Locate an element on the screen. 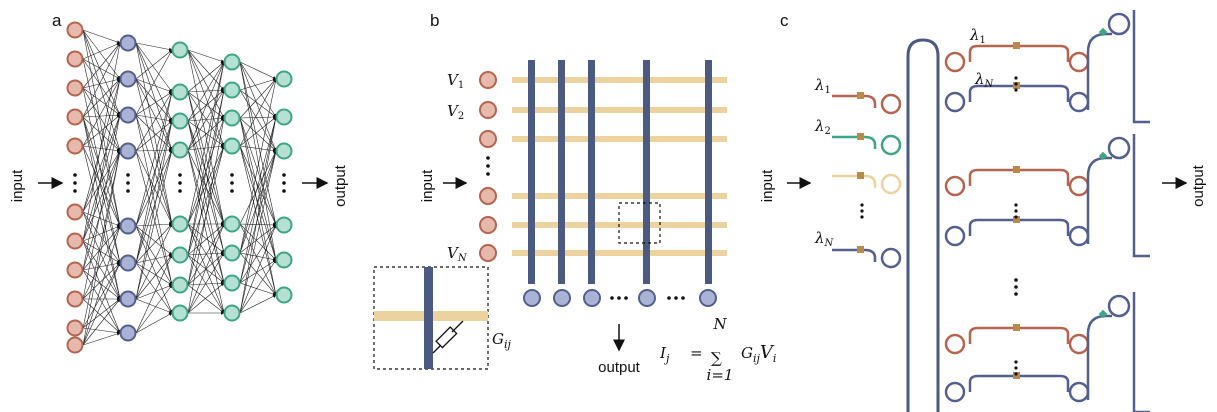 The image size is (1217, 412). input-lambda-2: λ2 is located at coordinates (822, 127).